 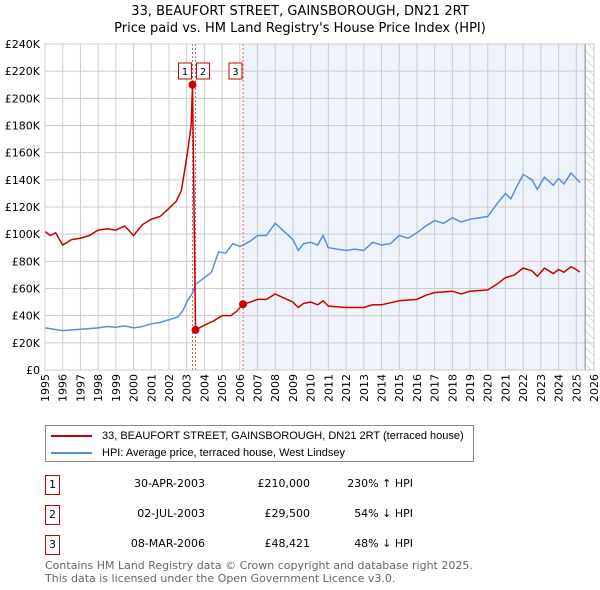 What do you see at coordinates (26, 316) in the screenshot?
I see `y-tick-label: £40K` at bounding box center [26, 316].